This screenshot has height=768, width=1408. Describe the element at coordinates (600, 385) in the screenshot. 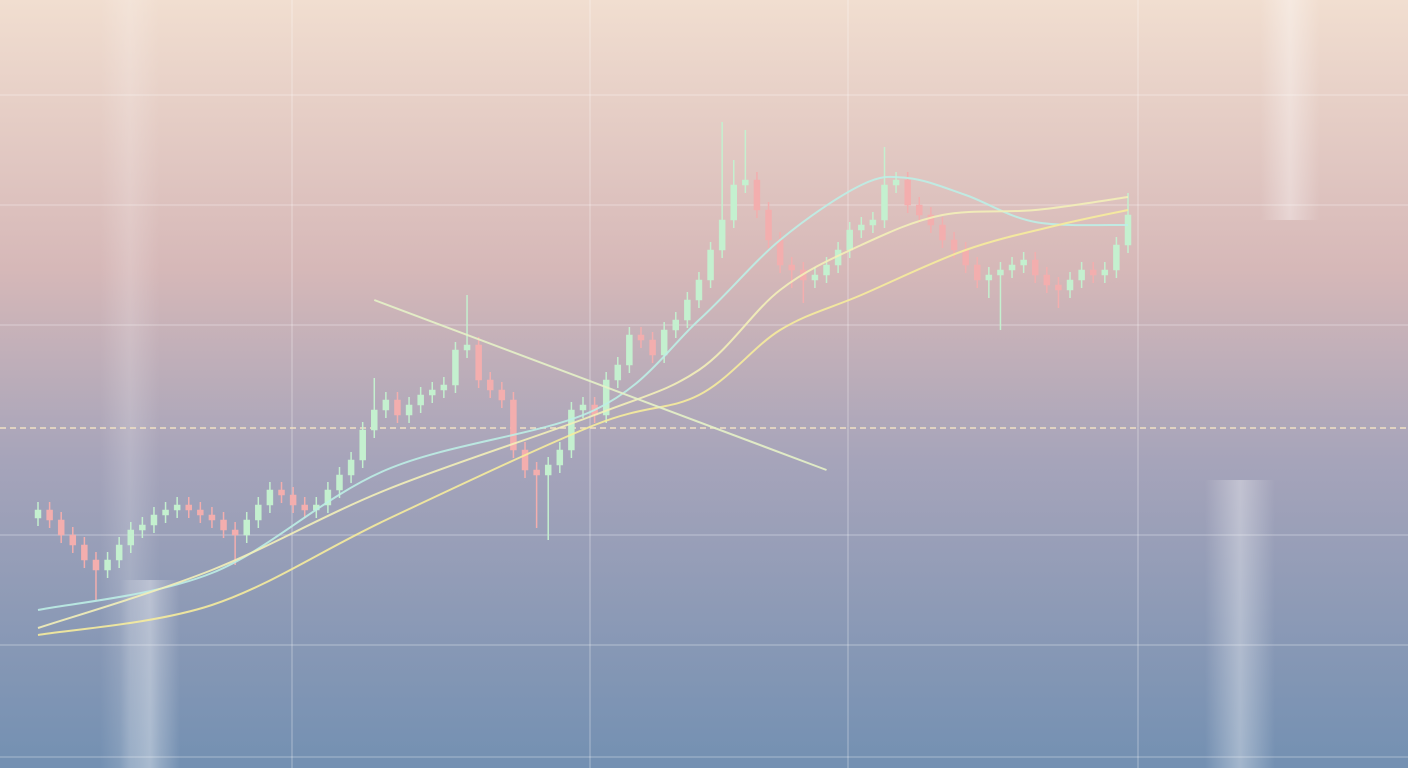

I see `trend-line` at that location.